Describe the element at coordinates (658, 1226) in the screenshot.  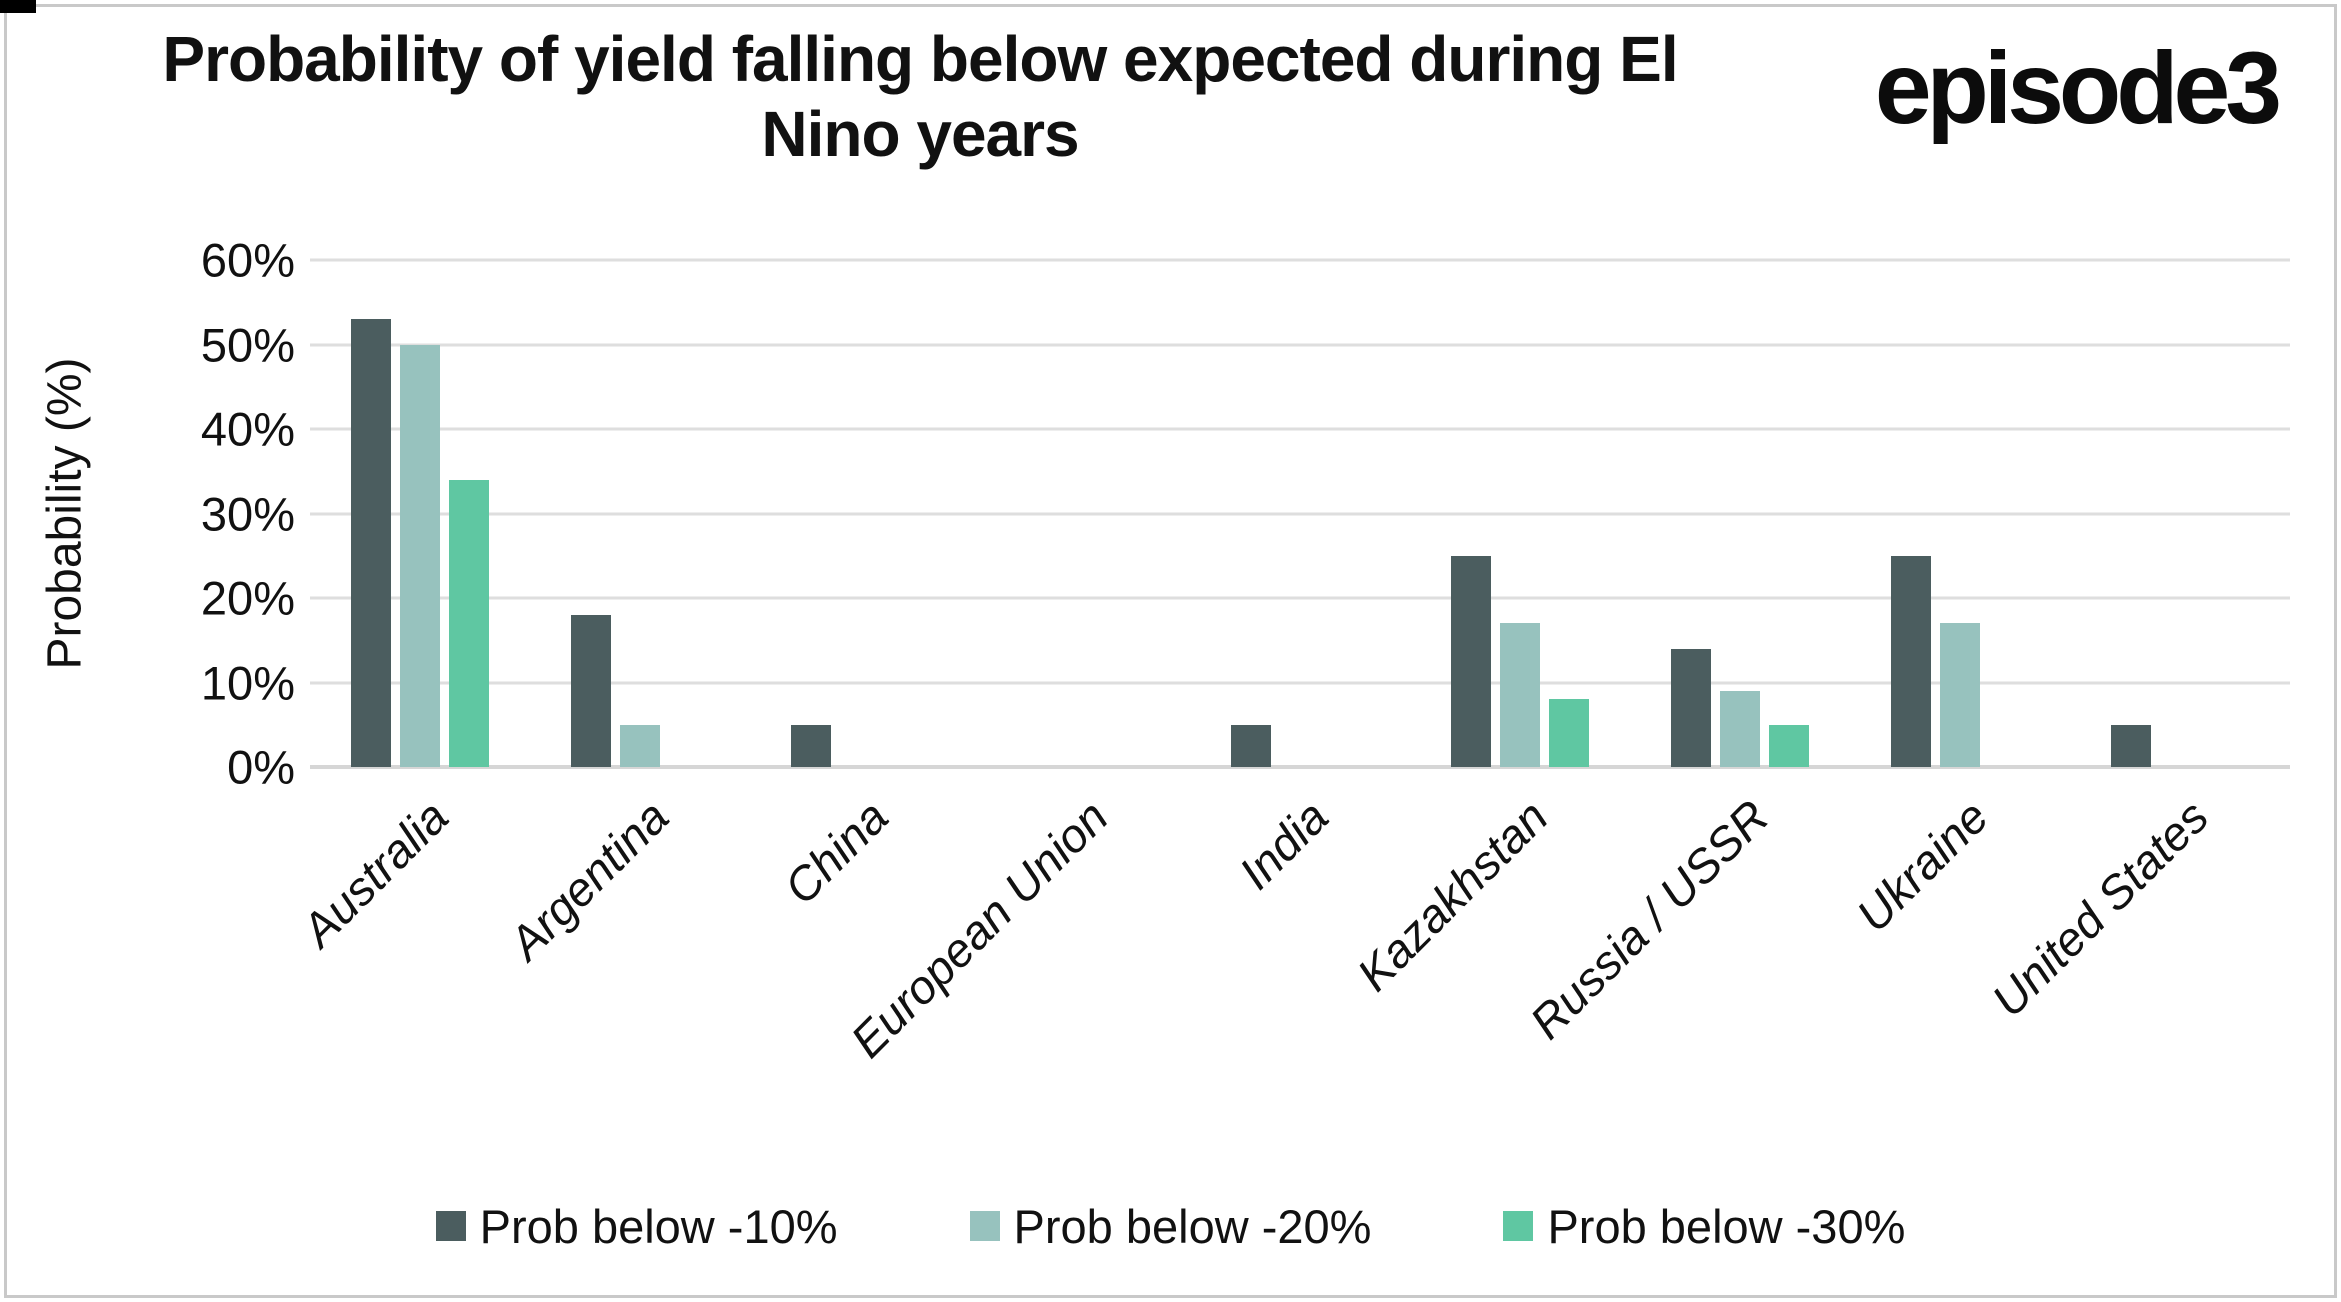
I see `legend-label: Prob below -10%` at that location.